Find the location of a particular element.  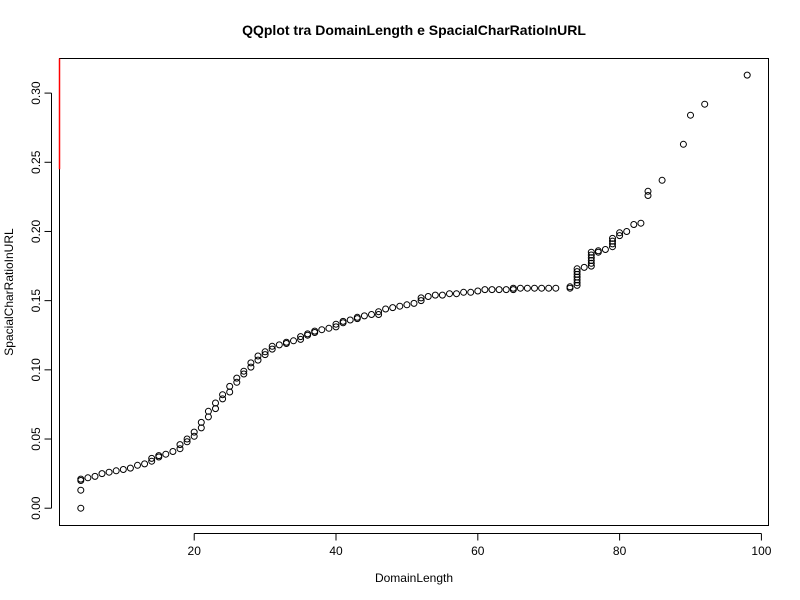

y-tick-label: 0.25 is located at coordinates (36, 162).